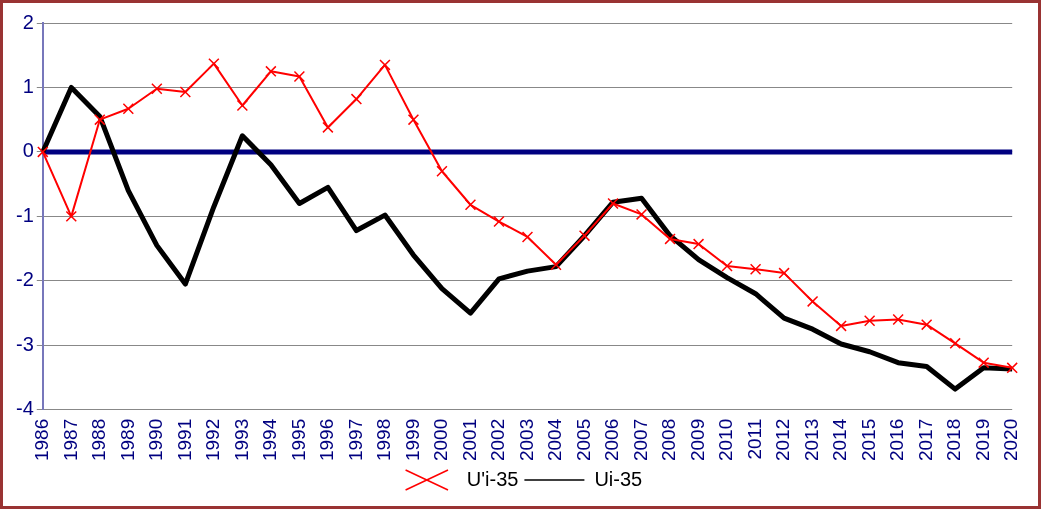  I want to click on x-tick-label: 2019, so click(982, 440).